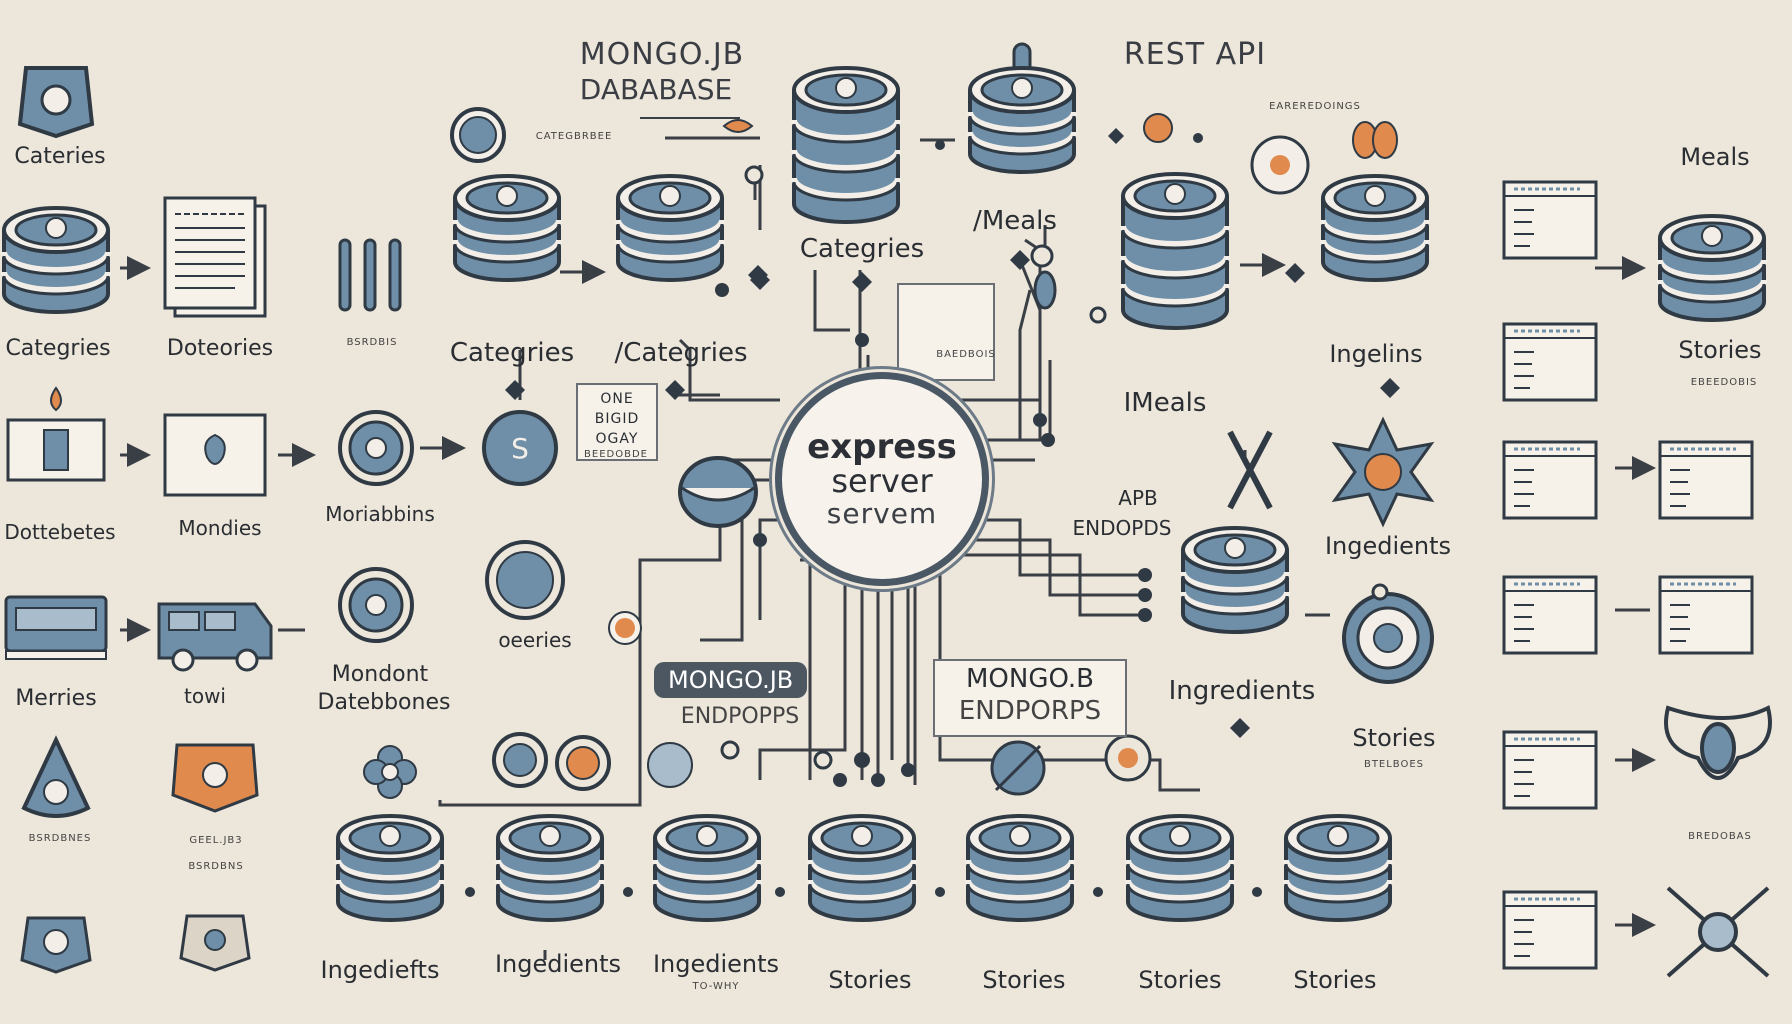 This screenshot has height=1024, width=1792. Describe the element at coordinates (1195, 54) in the screenshot. I see `rest-api-title: REST API` at that location.